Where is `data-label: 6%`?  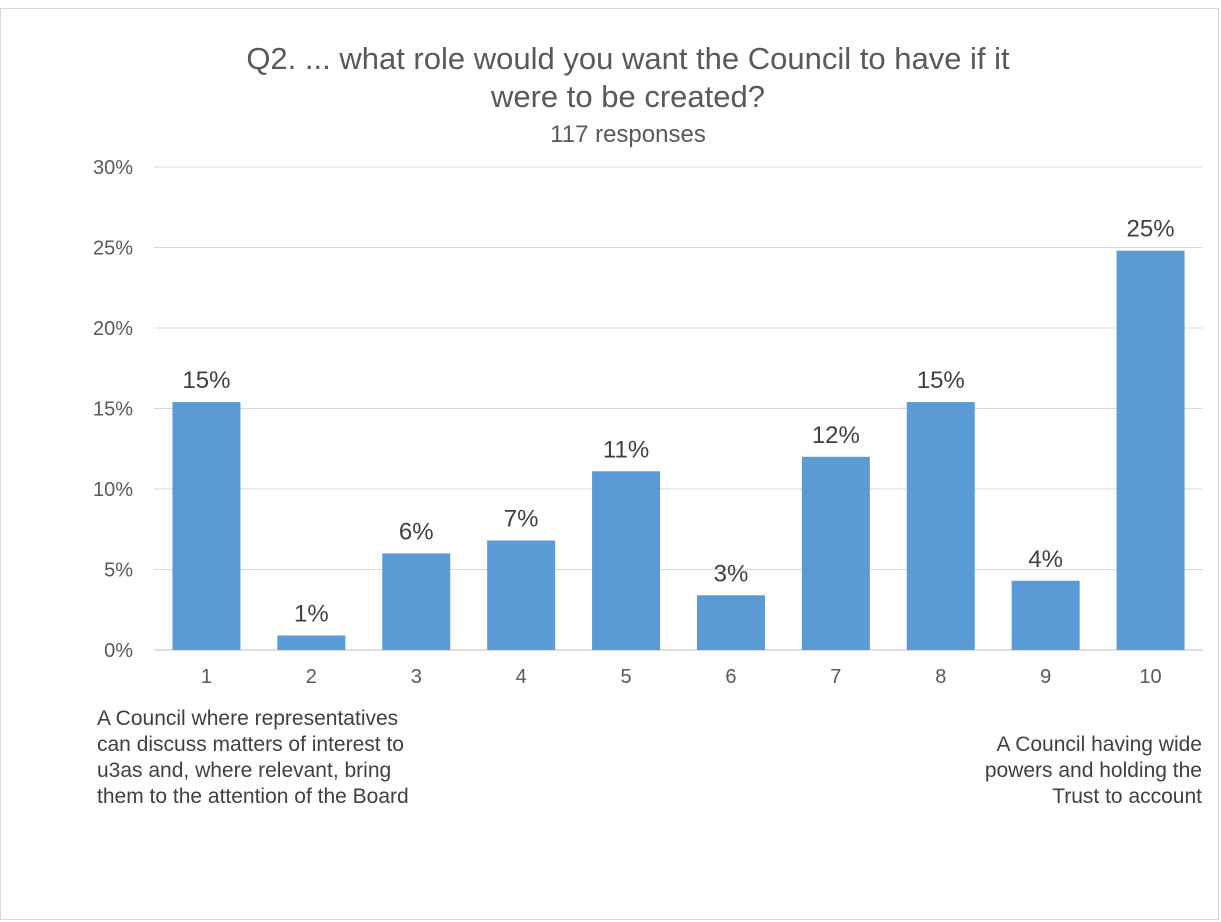 data-label: 6% is located at coordinates (416, 531).